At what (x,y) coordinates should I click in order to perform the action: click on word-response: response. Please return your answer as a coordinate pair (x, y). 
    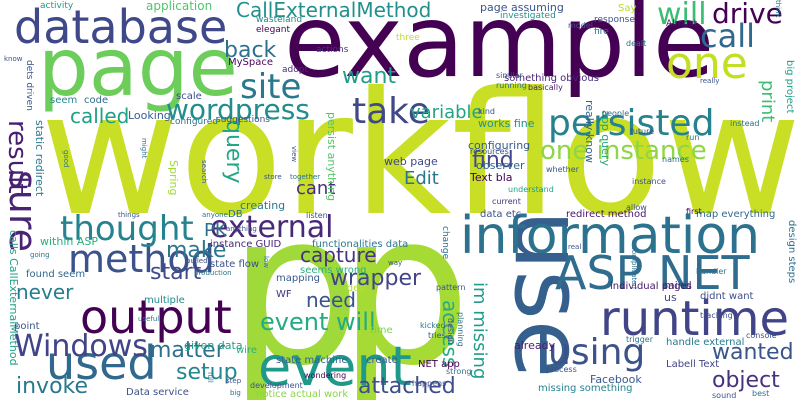
    Looking at the image, I should click on (614, 20).